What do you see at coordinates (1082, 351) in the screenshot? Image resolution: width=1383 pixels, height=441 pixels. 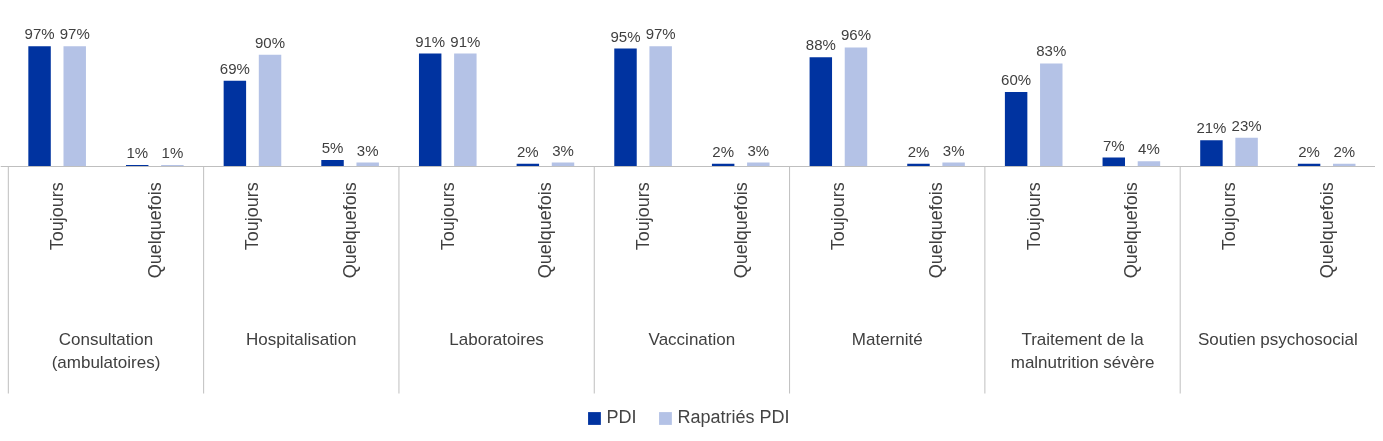 I see `text: Traitement de la malnutrition sévère` at bounding box center [1082, 351].